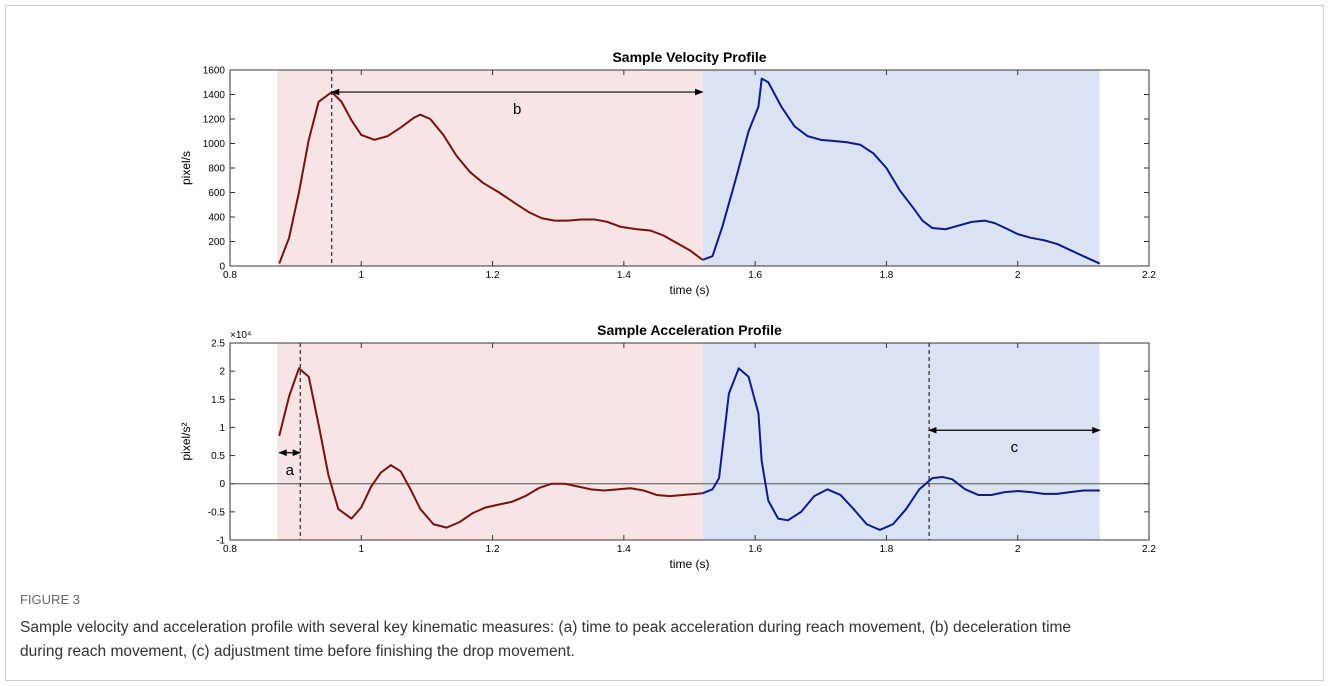 This screenshot has width=1329, height=686. I want to click on y-tick-label: 600, so click(216, 193).